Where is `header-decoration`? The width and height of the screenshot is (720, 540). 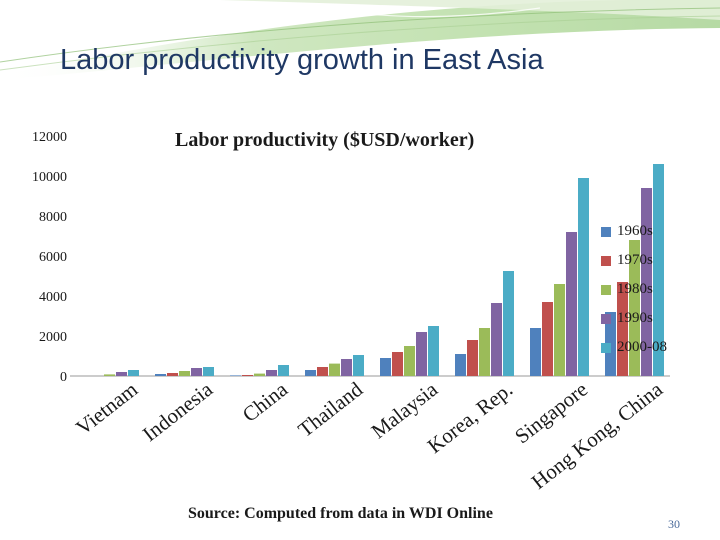
header-decoration is located at coordinates (360, 40).